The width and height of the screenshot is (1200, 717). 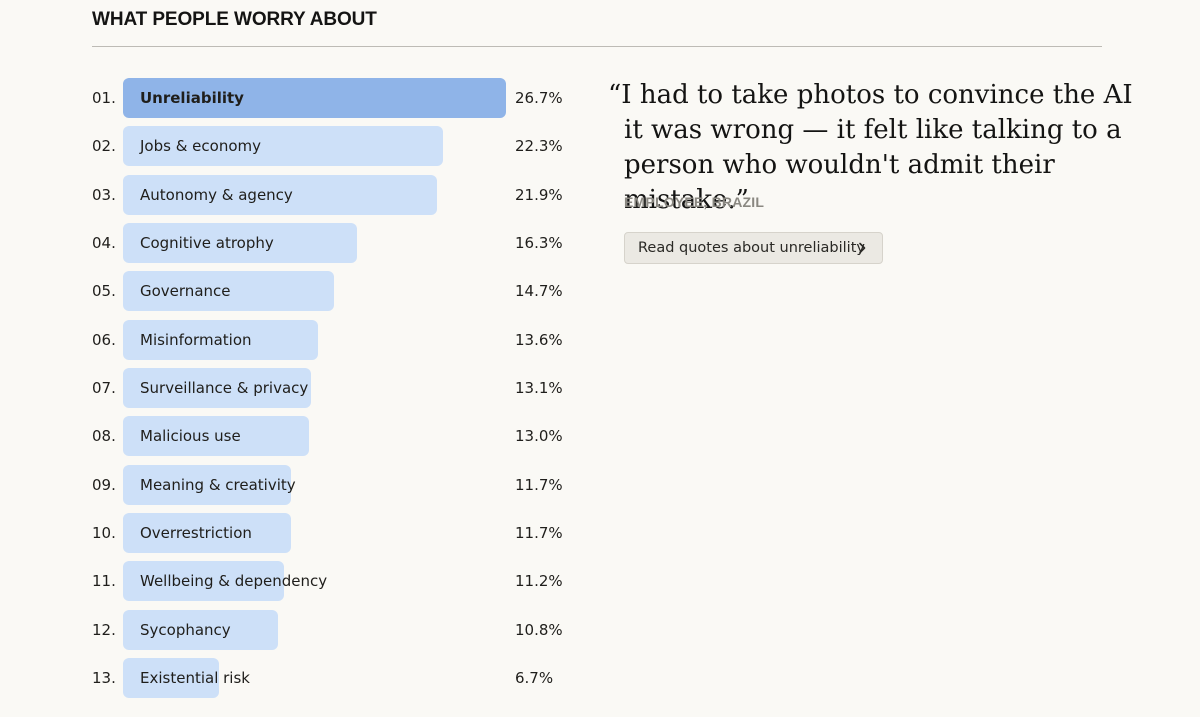 What do you see at coordinates (185, 629) in the screenshot?
I see `bar-label: Sycophancy` at bounding box center [185, 629].